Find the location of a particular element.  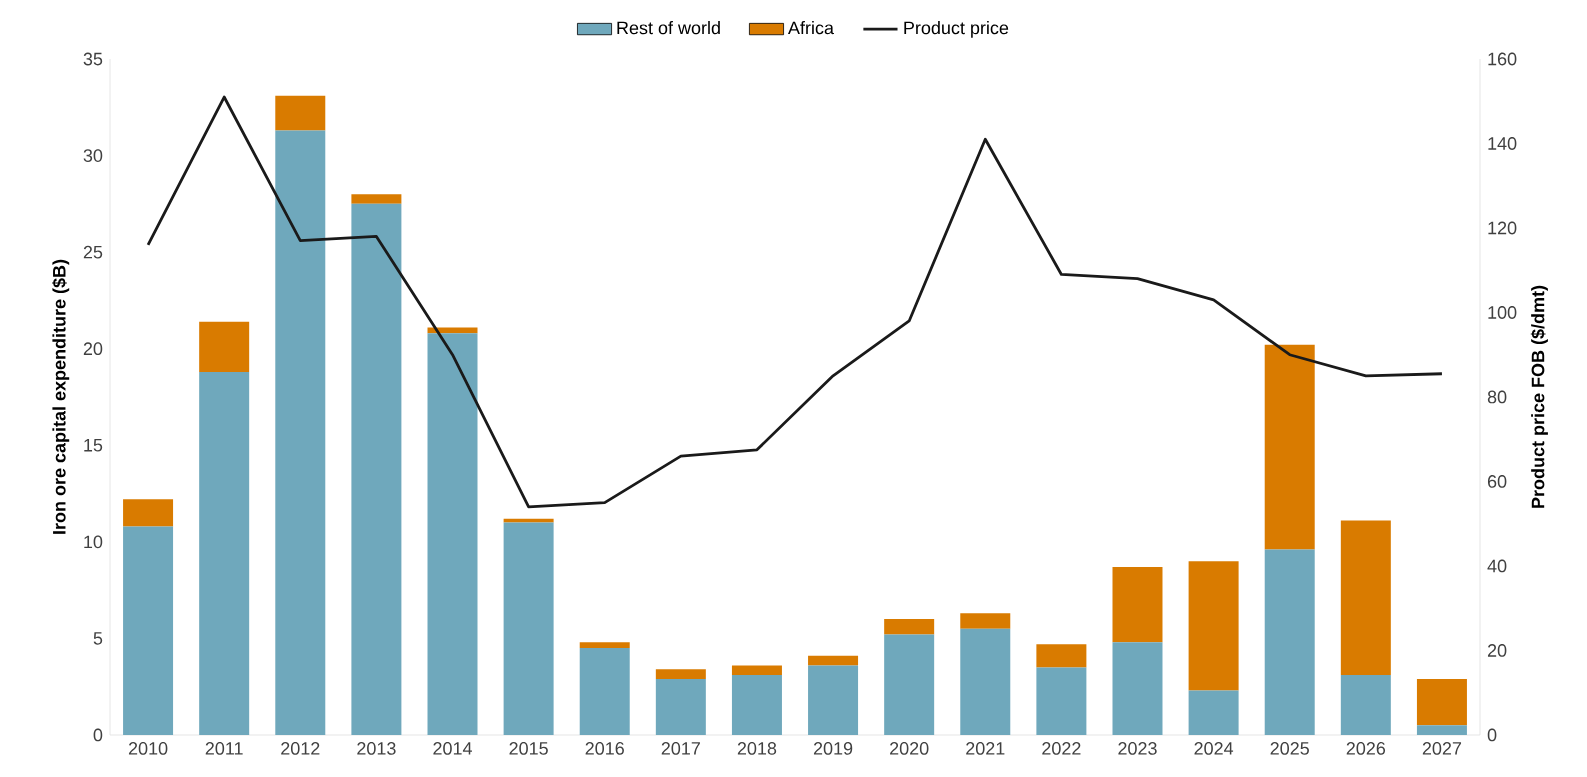

y2-tick-label: 140 is located at coordinates (1502, 143).